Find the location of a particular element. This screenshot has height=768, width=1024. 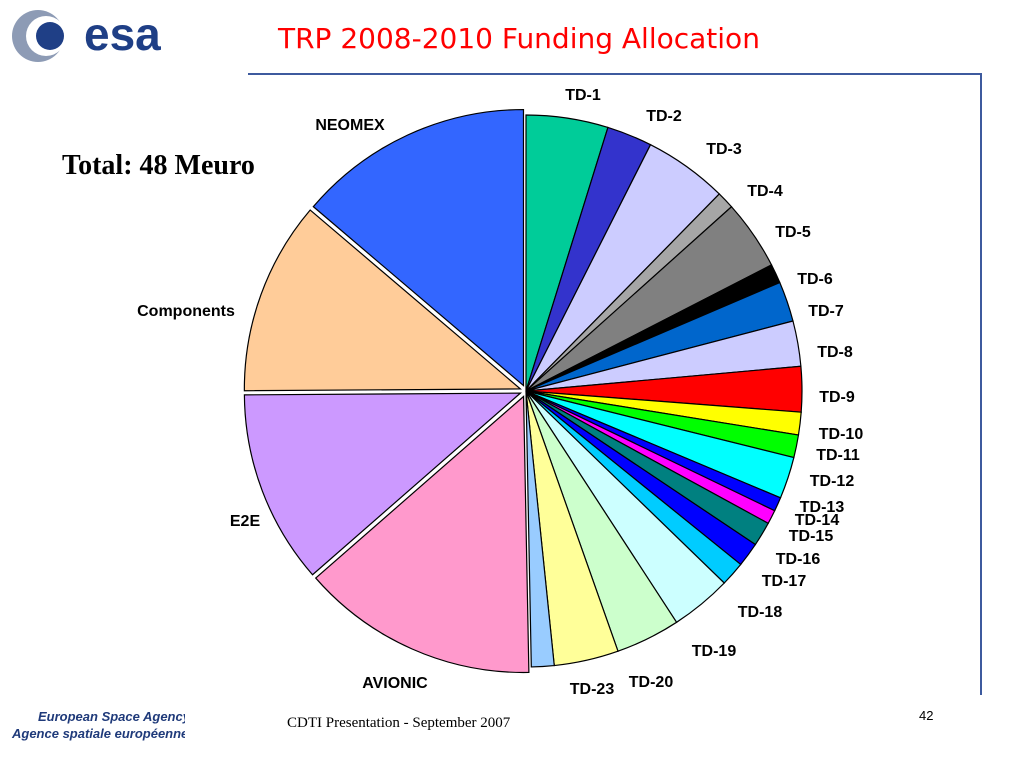

pie-label-td-13: TD-13 is located at coordinates (822, 507).